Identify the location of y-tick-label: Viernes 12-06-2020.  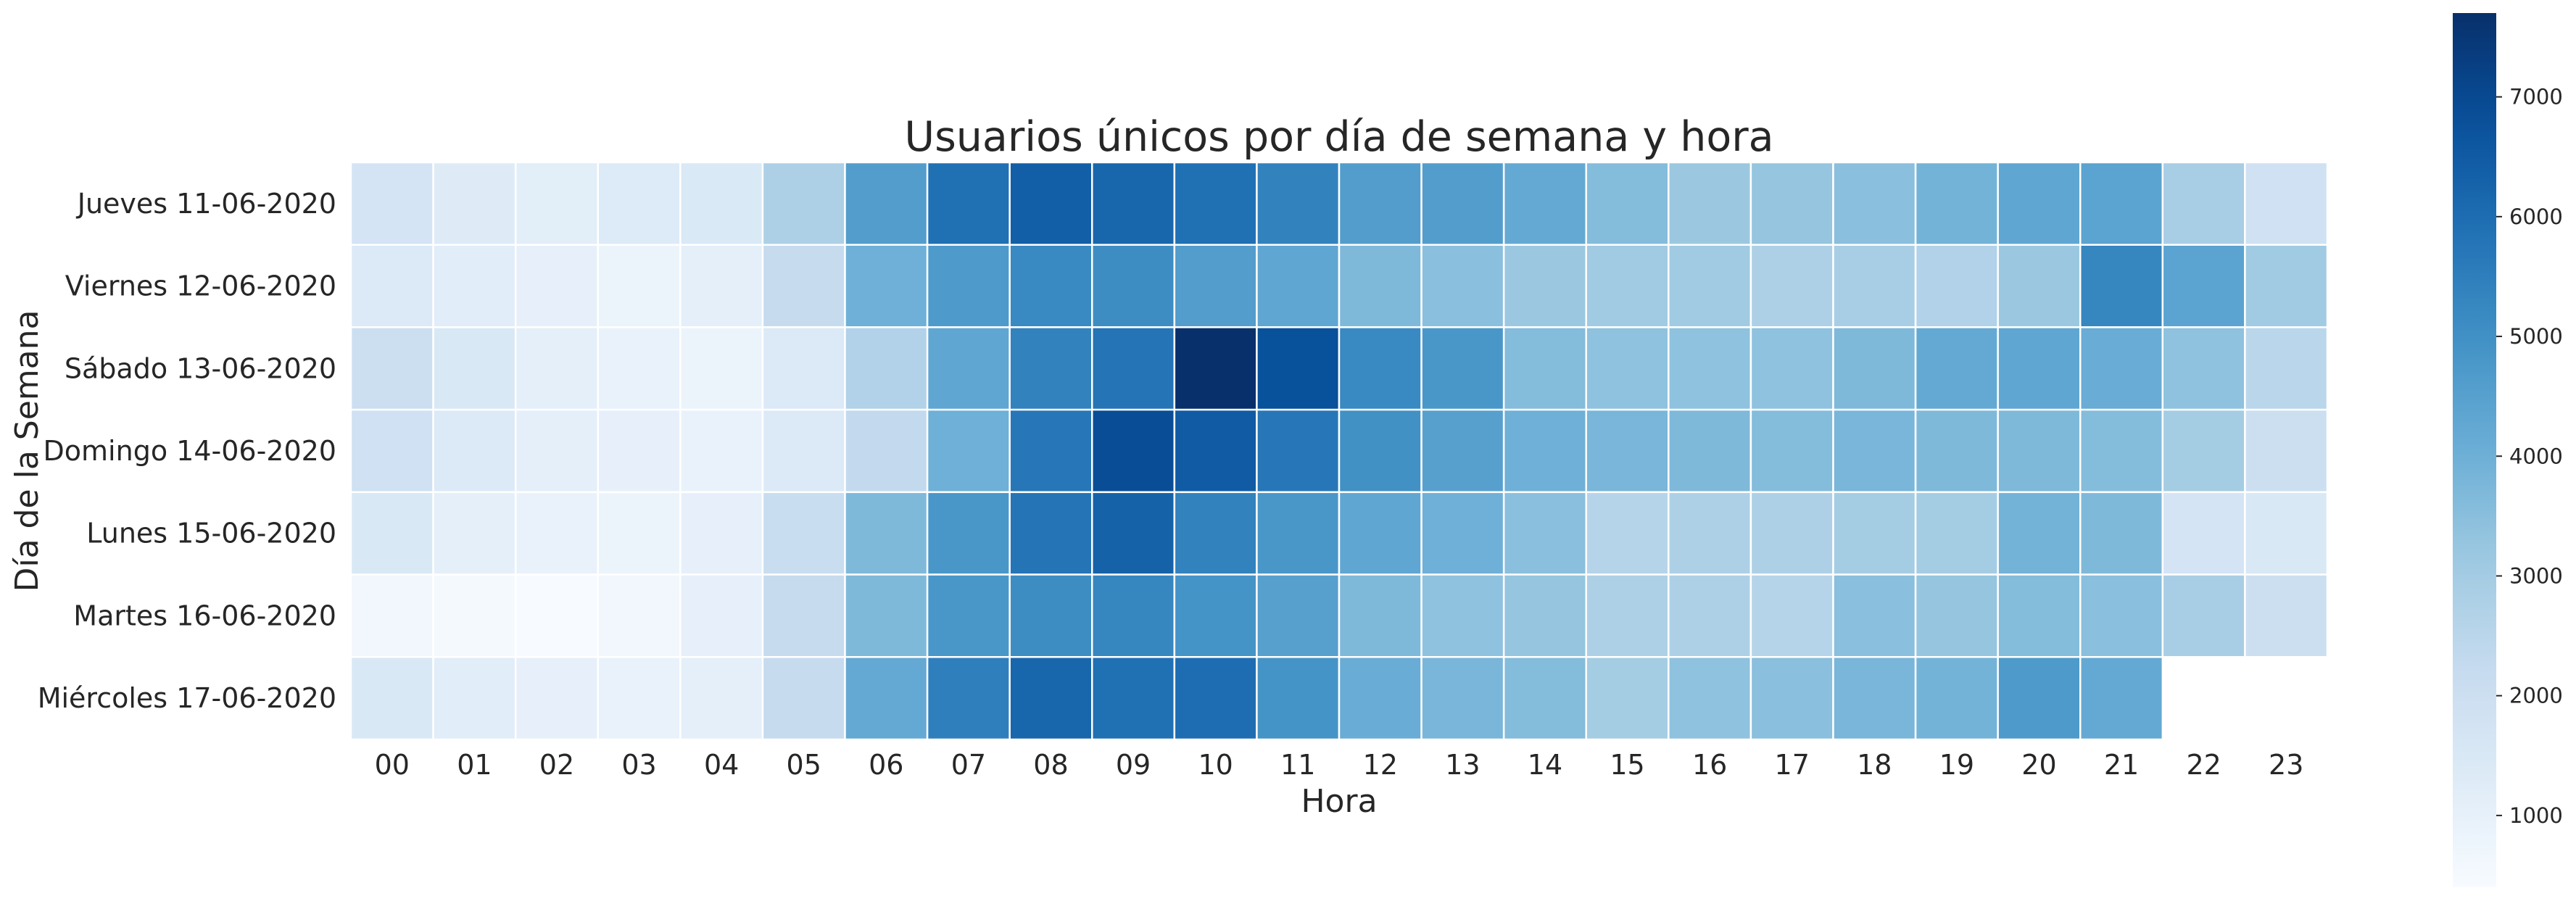
(201, 286).